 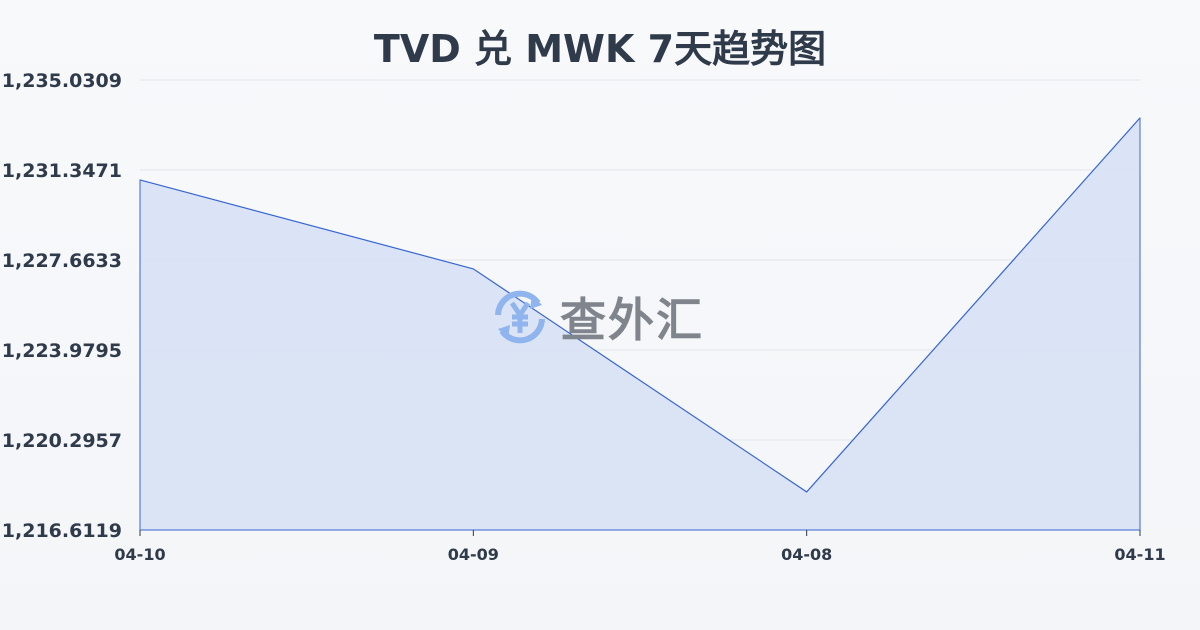 What do you see at coordinates (62, 171) in the screenshot?
I see `y-tick-label: 1,231.3471` at bounding box center [62, 171].